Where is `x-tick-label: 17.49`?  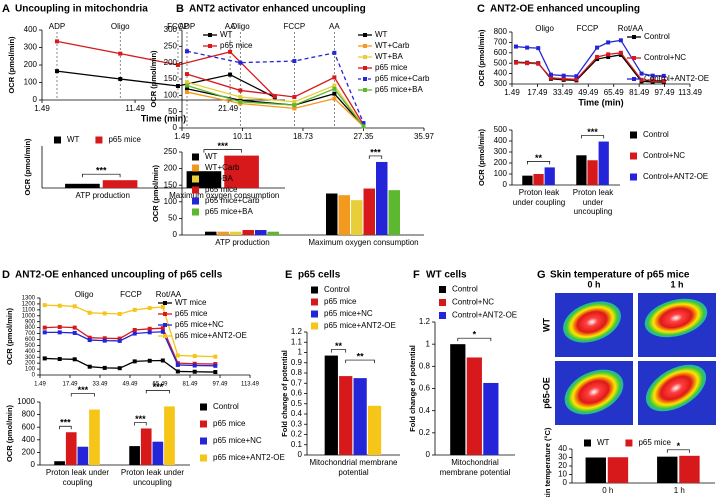
x-tick-label: 17.49 is located at coordinates (70, 385).